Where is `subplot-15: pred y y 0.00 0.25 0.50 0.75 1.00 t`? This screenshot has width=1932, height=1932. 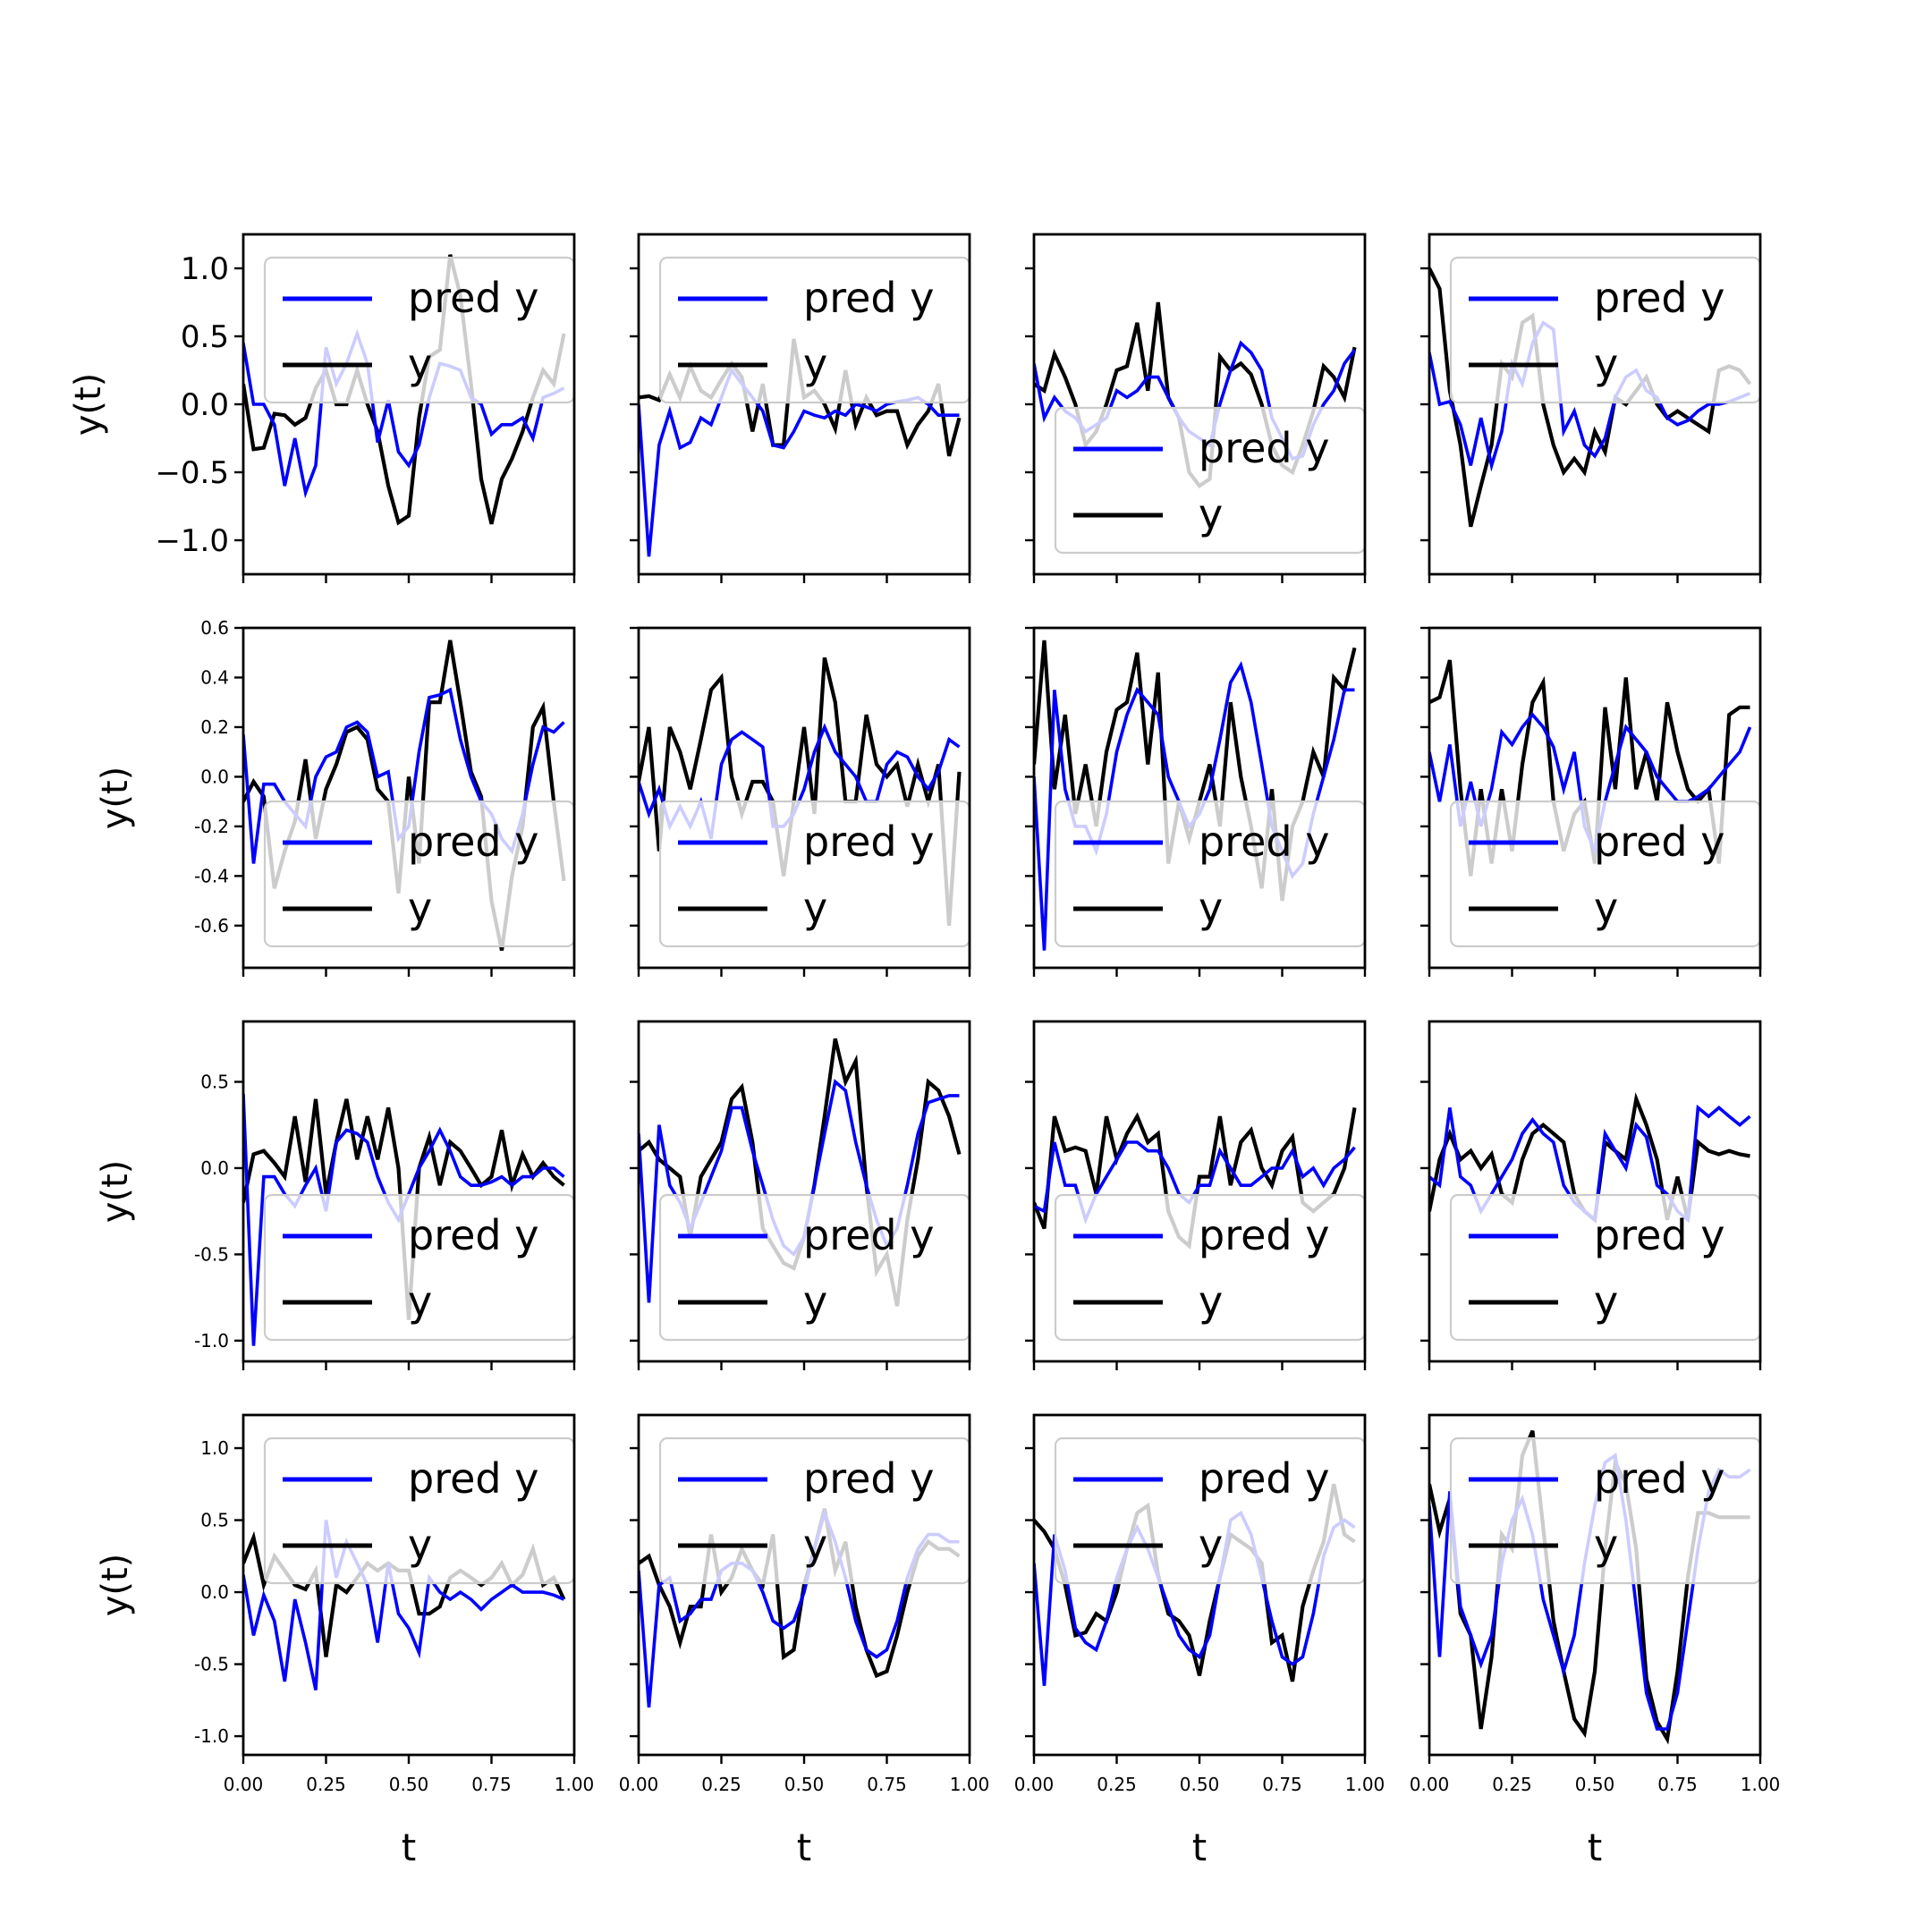 subplot-15: pred y y 0.00 0.25 0.50 0.75 1.00 t is located at coordinates (1199, 1641).